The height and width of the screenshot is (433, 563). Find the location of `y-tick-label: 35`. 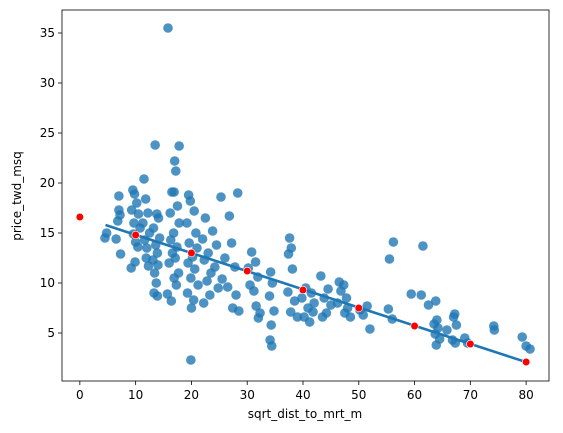

y-tick-label: 35 is located at coordinates (47, 33).